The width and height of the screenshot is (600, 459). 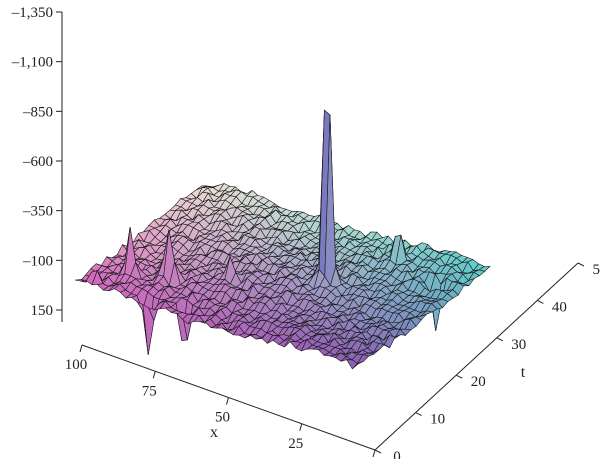 What do you see at coordinates (32, 13) in the screenshot?
I see `z-tick-label: –1,350` at bounding box center [32, 13].